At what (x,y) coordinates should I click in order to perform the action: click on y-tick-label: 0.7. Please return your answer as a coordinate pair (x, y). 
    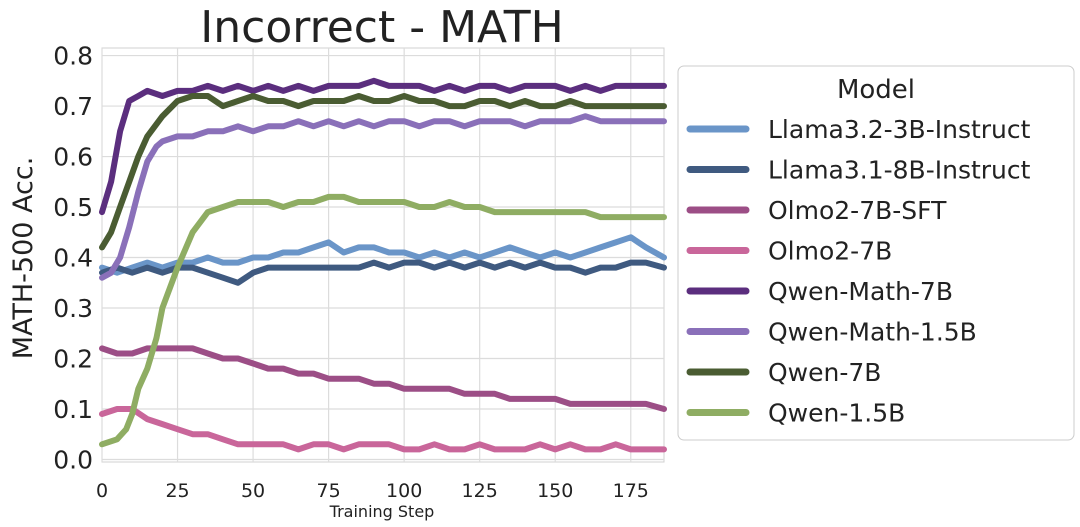
    Looking at the image, I should click on (73, 106).